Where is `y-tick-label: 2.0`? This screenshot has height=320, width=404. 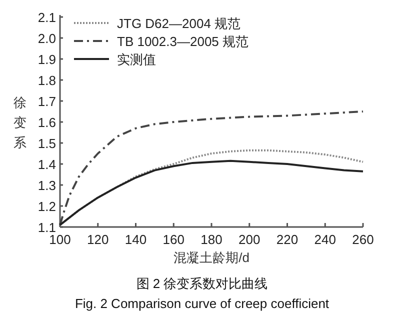
y-tick-label: 2.0 is located at coordinates (47, 38).